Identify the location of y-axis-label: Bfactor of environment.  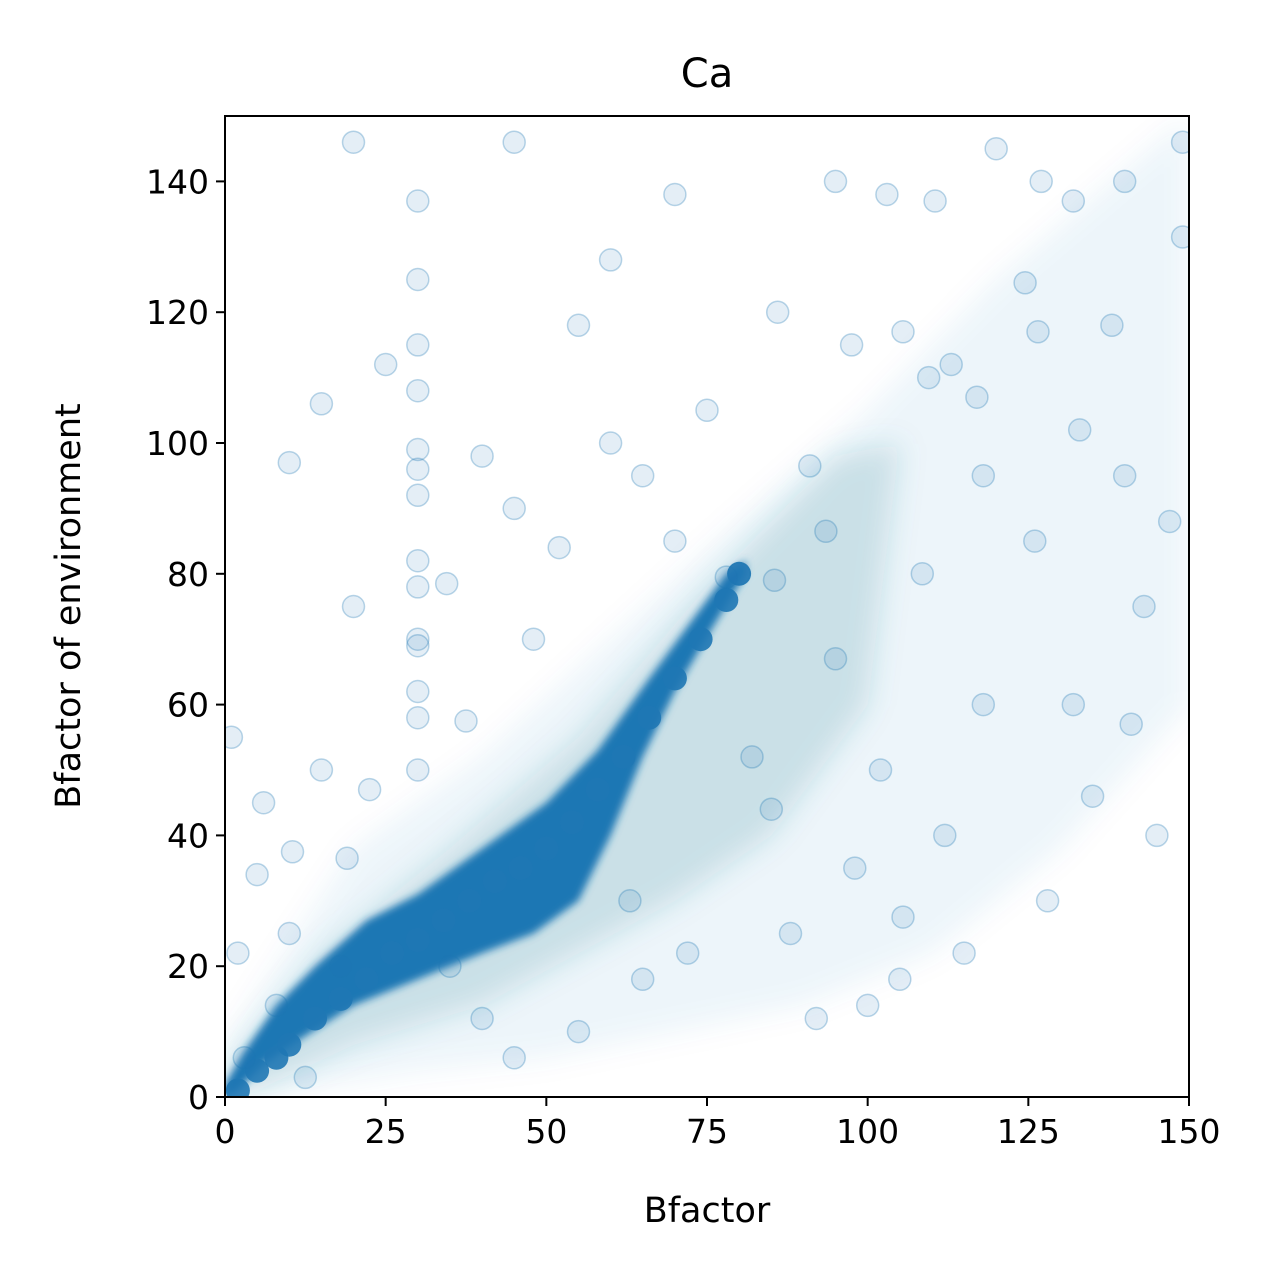
(69, 605).